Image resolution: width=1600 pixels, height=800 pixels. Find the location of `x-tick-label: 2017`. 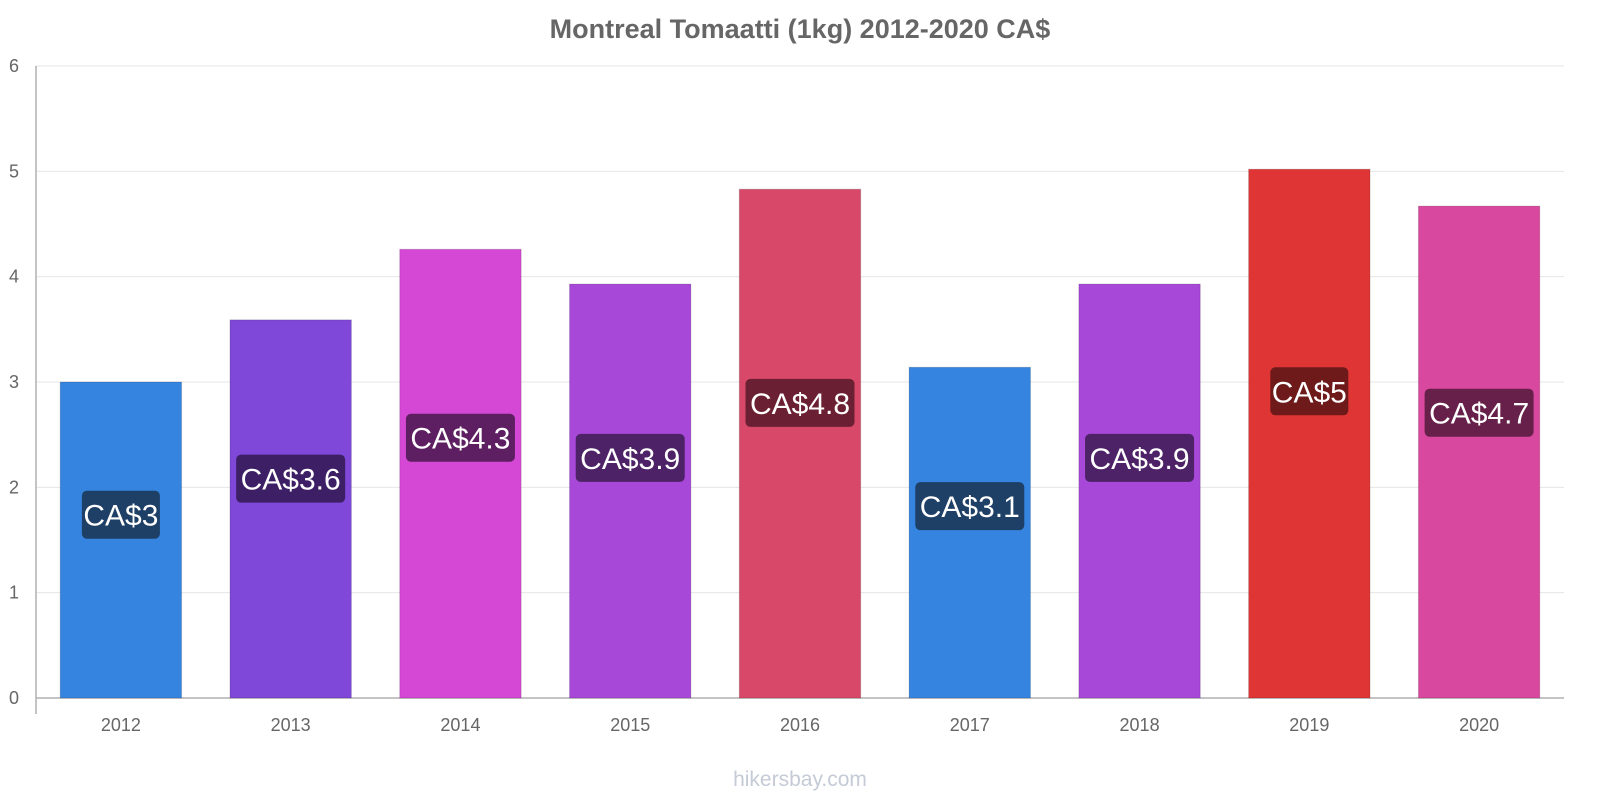

x-tick-label: 2017 is located at coordinates (970, 725).